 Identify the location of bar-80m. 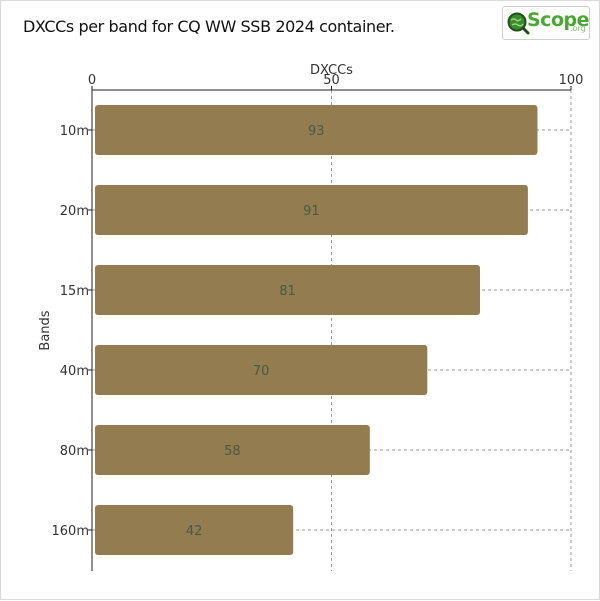
(232, 450).